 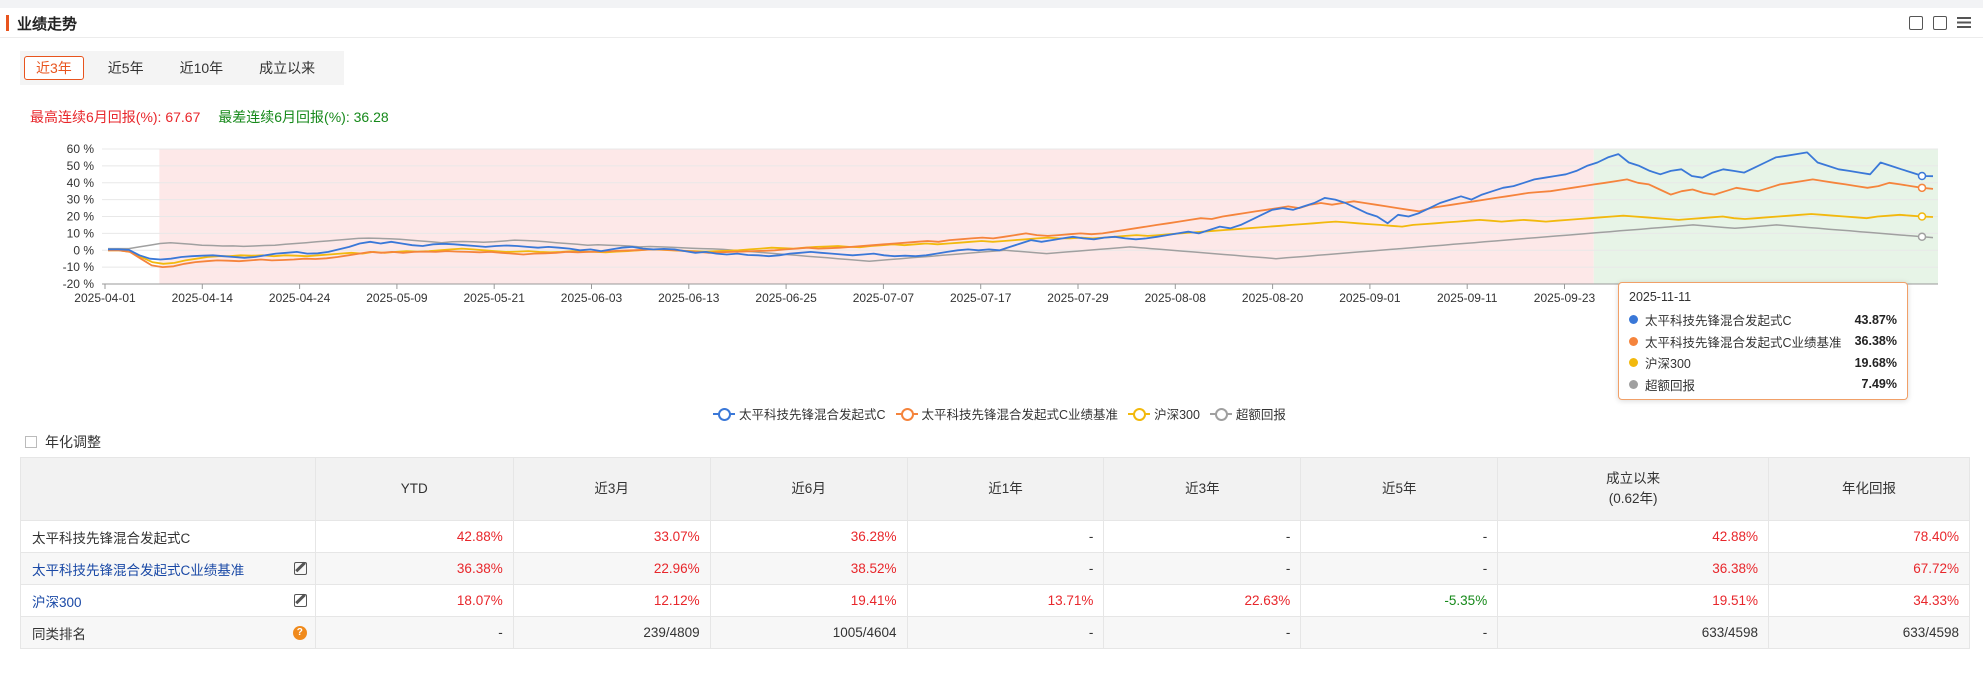 I want to click on tooltip-series-value: 43.87%, so click(x=1875, y=319).